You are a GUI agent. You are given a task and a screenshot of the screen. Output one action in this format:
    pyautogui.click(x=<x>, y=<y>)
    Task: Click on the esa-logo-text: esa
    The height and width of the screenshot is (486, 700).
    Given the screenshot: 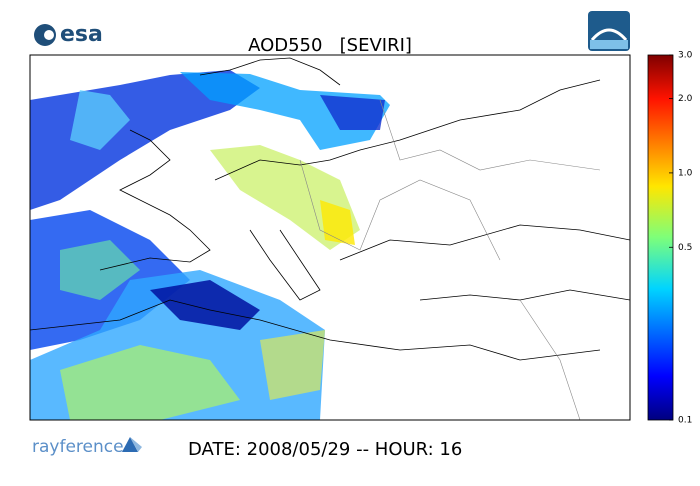 What is the action you would take?
    pyautogui.click(x=81, y=34)
    